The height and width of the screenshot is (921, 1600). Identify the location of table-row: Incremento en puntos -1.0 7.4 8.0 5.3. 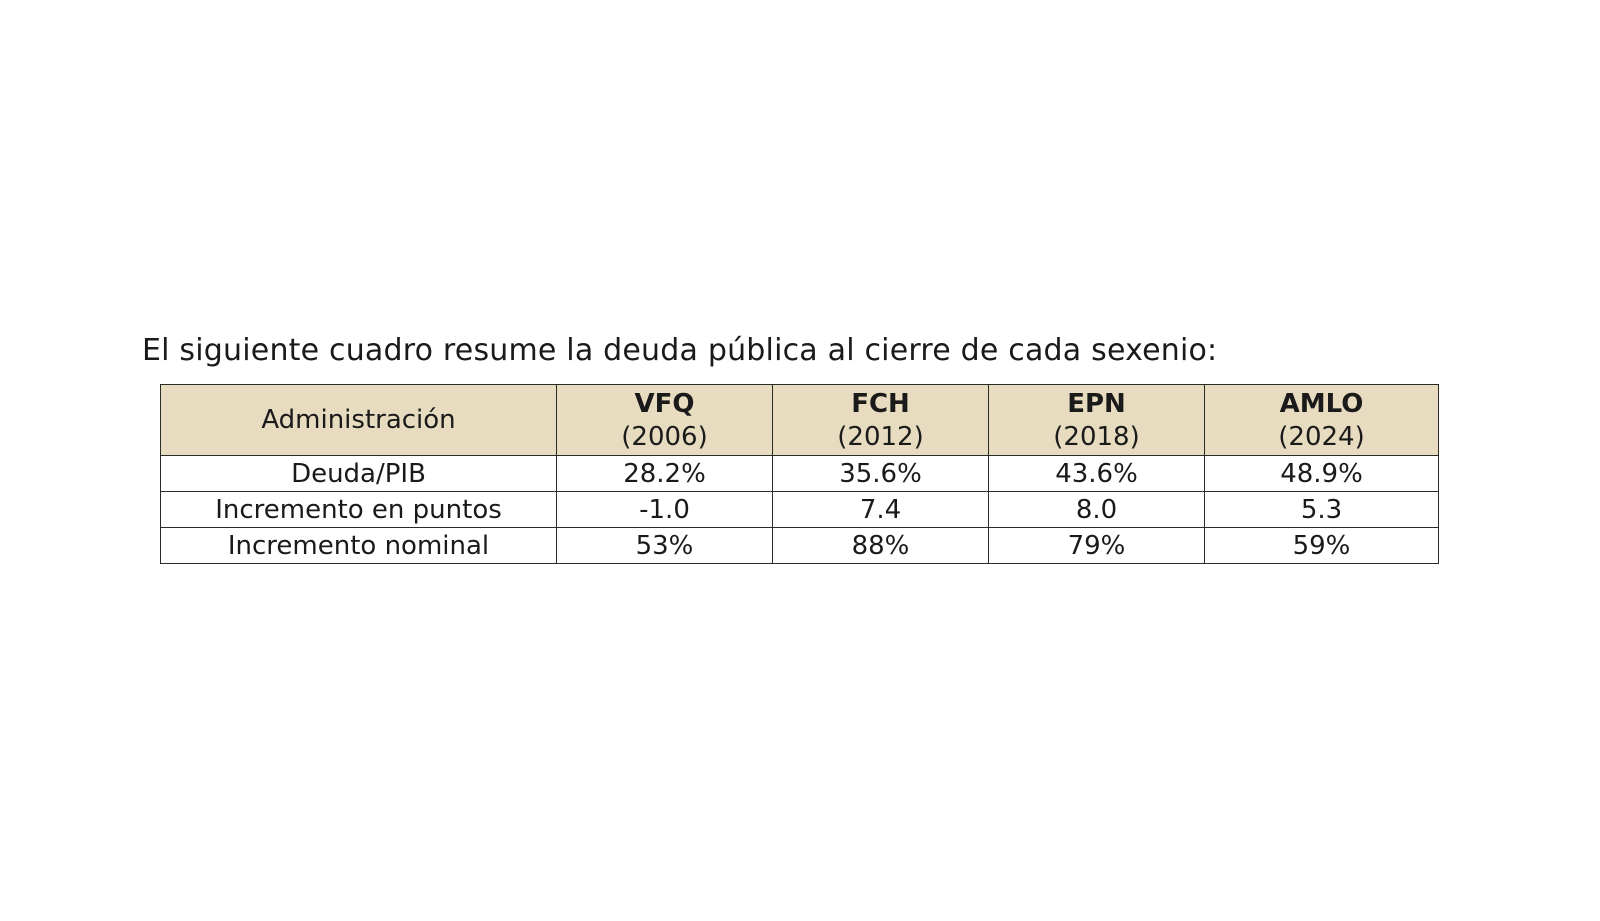
(799, 509).